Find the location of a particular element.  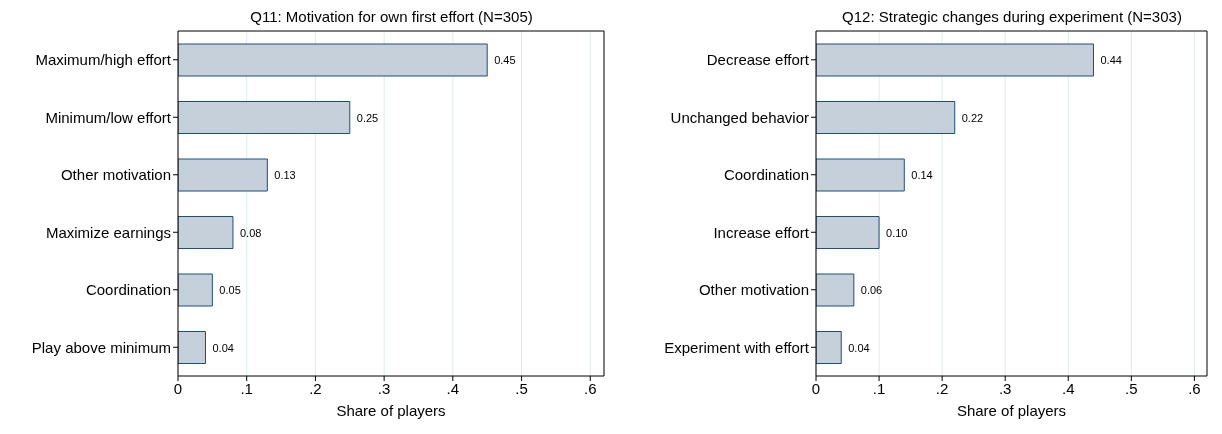

y-tick-label: Experiment with effort is located at coordinates (737, 347).